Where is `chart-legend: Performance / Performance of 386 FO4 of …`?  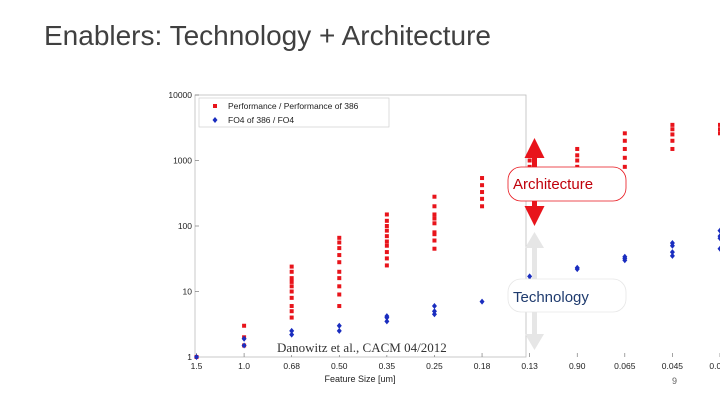 chart-legend: Performance / Performance of 386 FO4 of … is located at coordinates (294, 112).